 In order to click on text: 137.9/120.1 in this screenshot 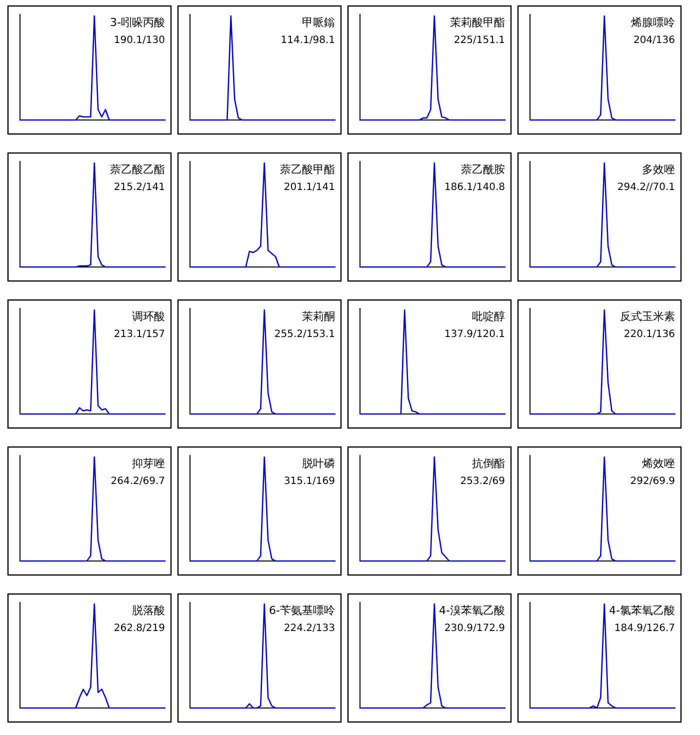, I will do `click(474, 334)`.